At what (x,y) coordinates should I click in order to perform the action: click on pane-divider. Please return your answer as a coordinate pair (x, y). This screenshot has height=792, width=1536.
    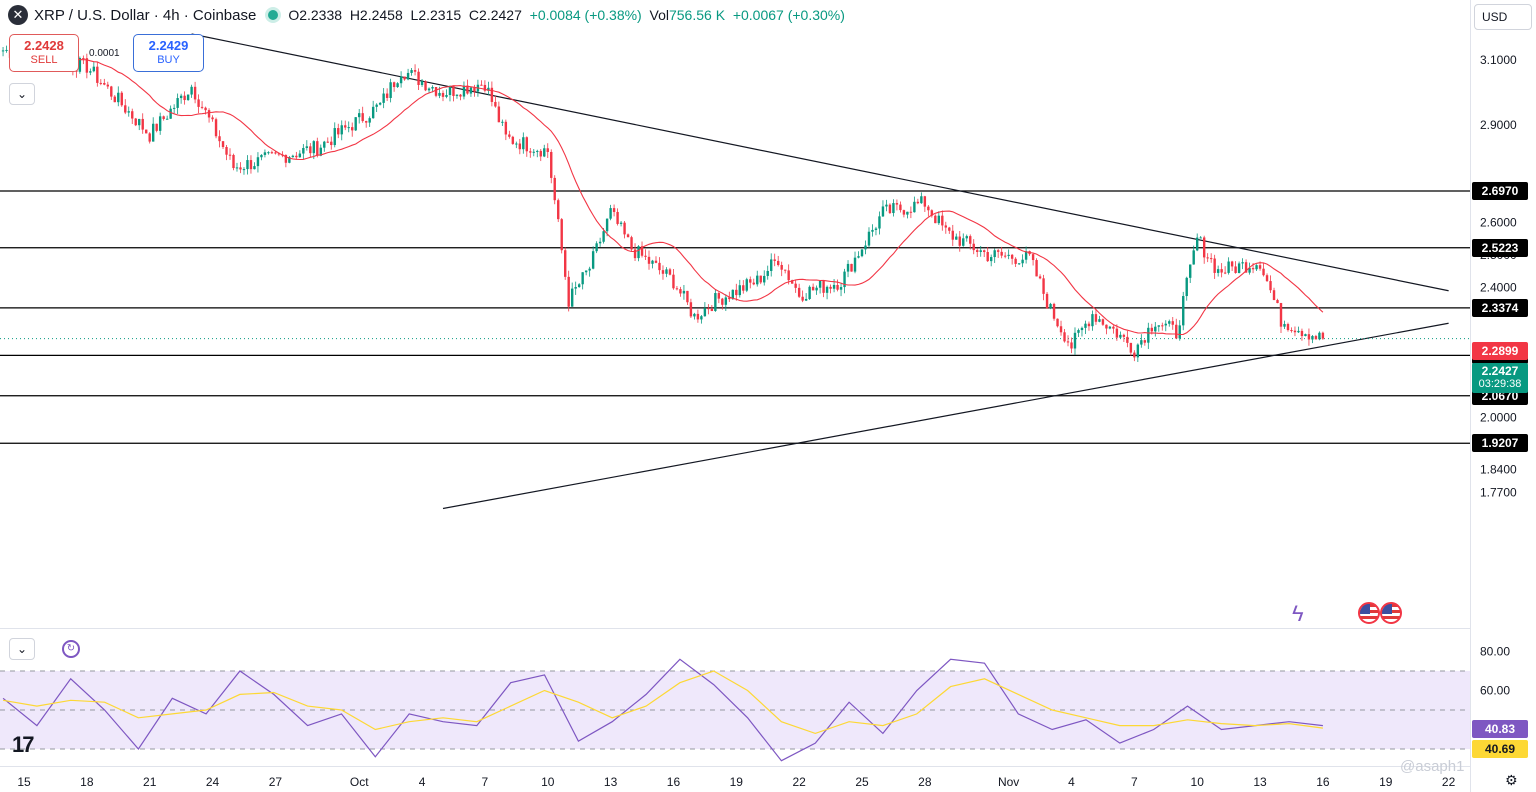
    Looking at the image, I should click on (735, 628).